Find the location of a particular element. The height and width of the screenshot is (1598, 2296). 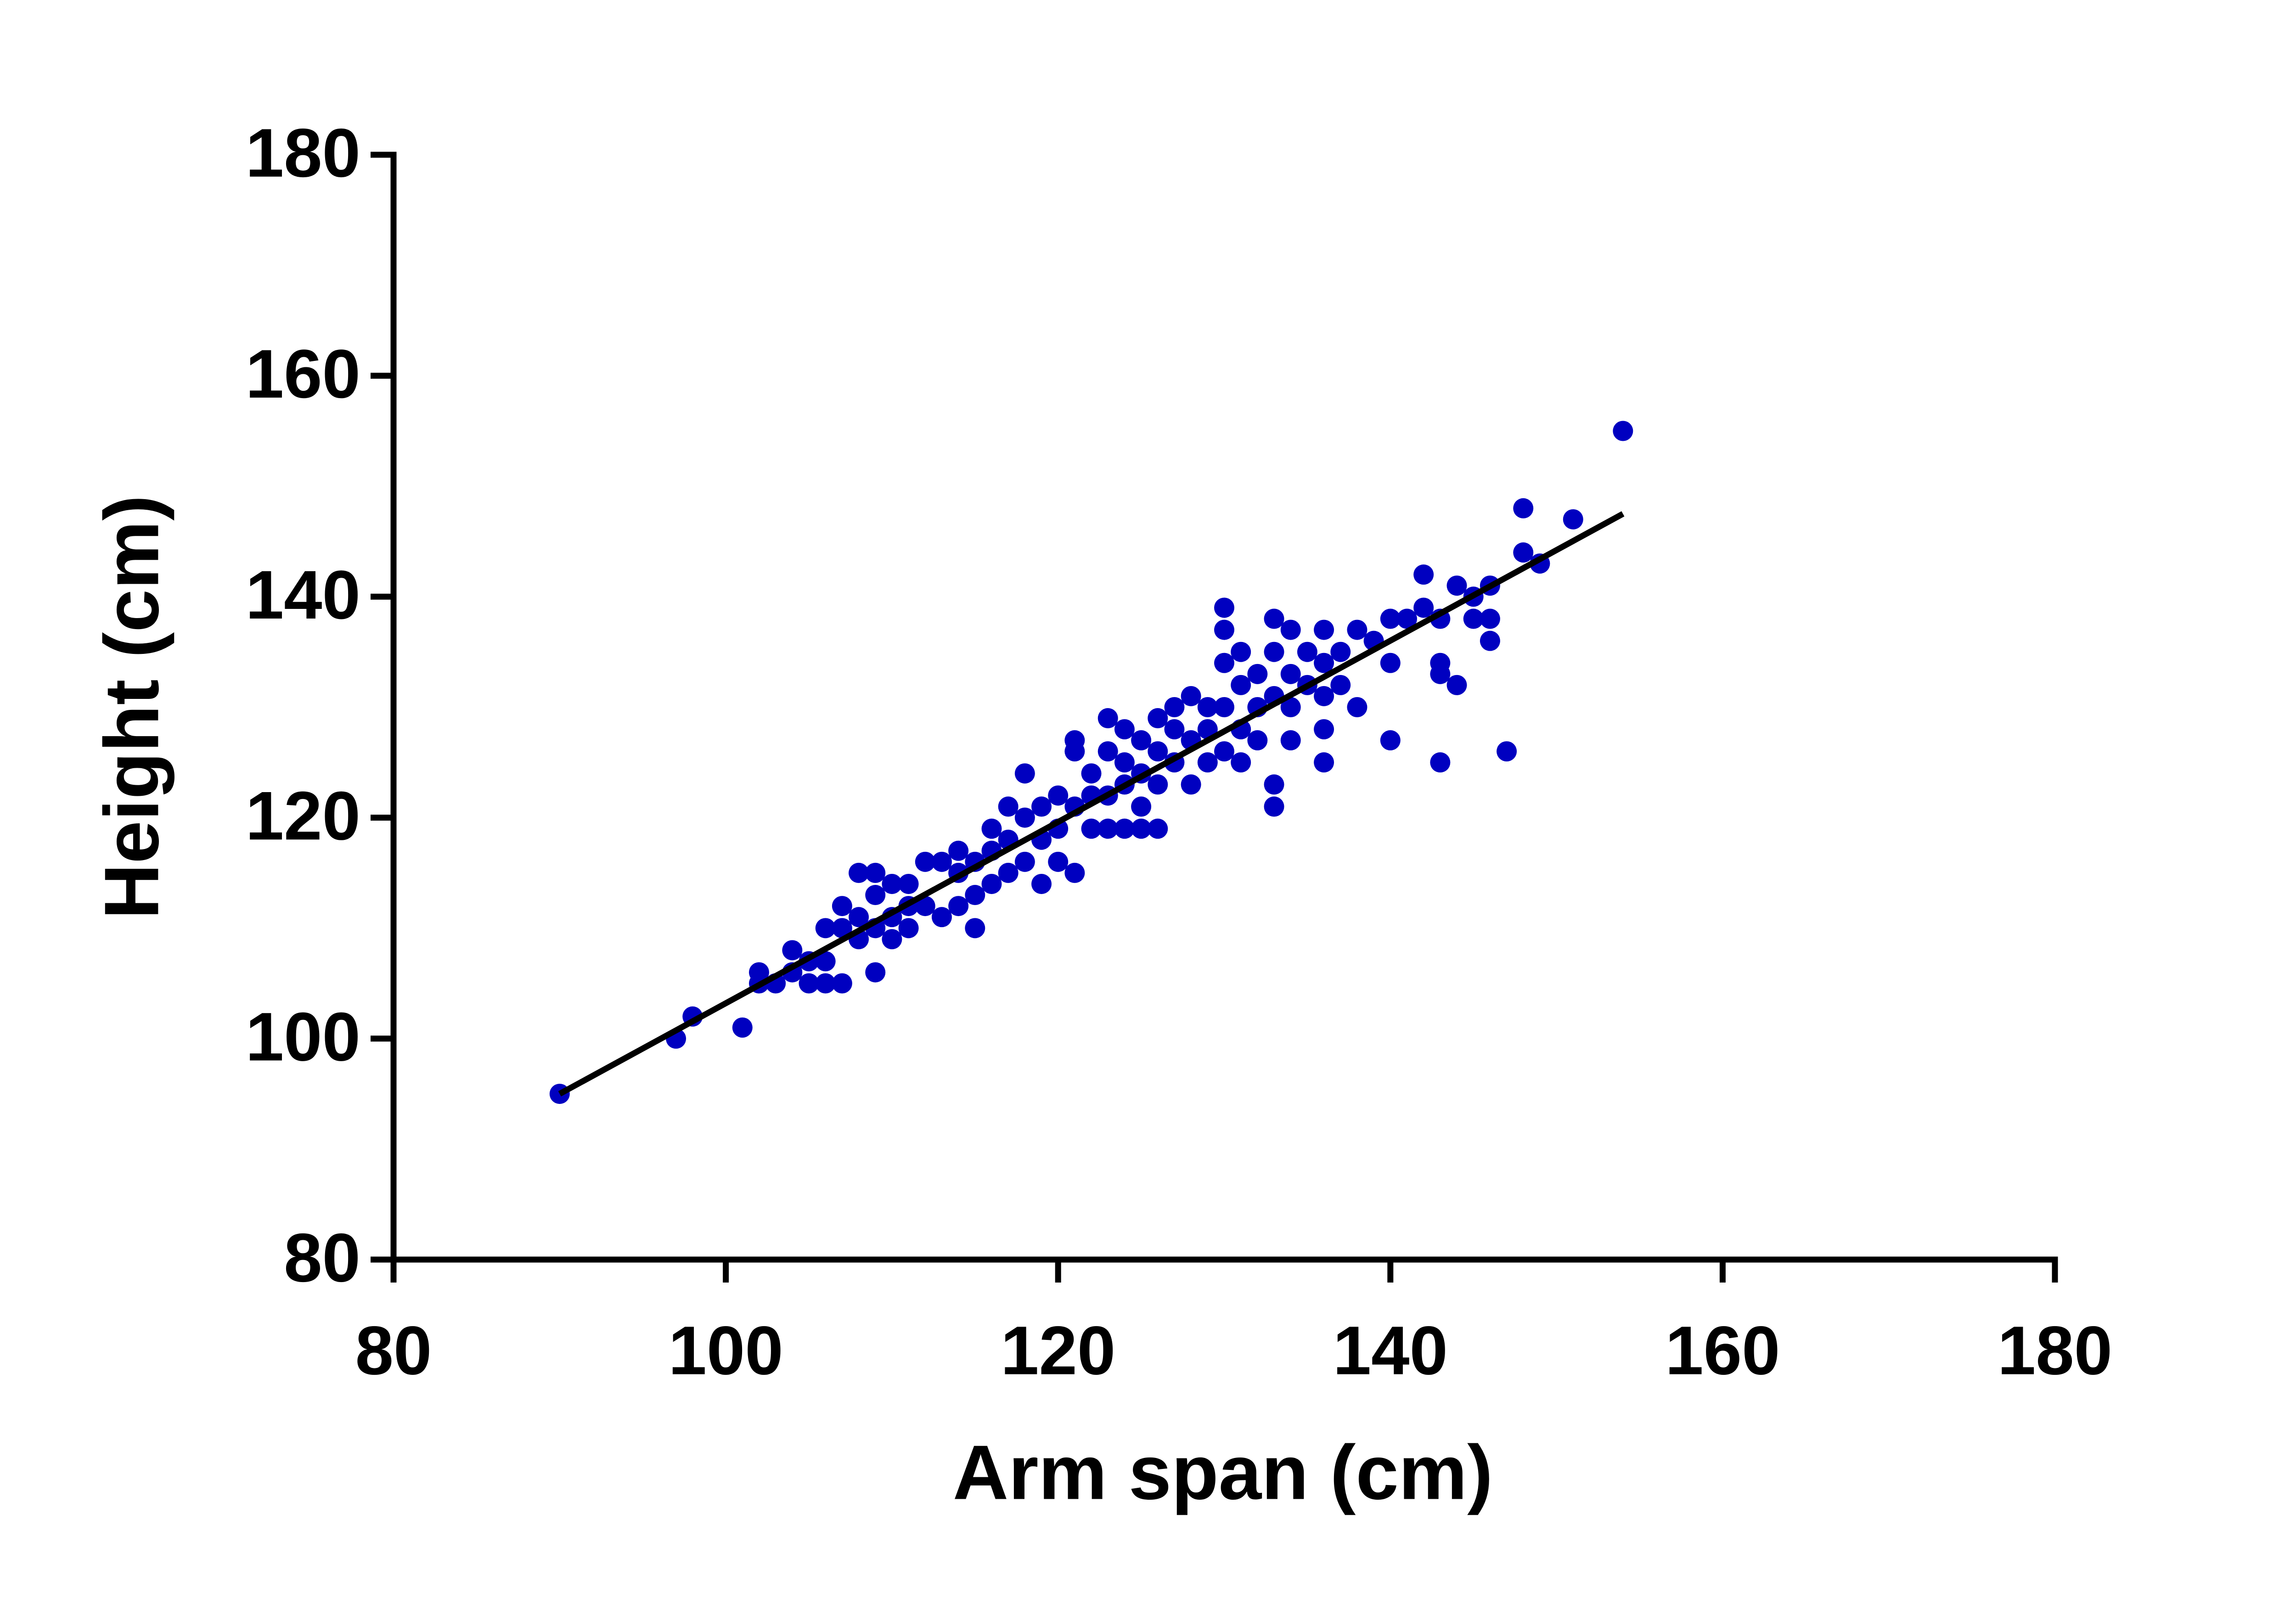

y-axis-title: Height (cm) is located at coordinates (131, 707).